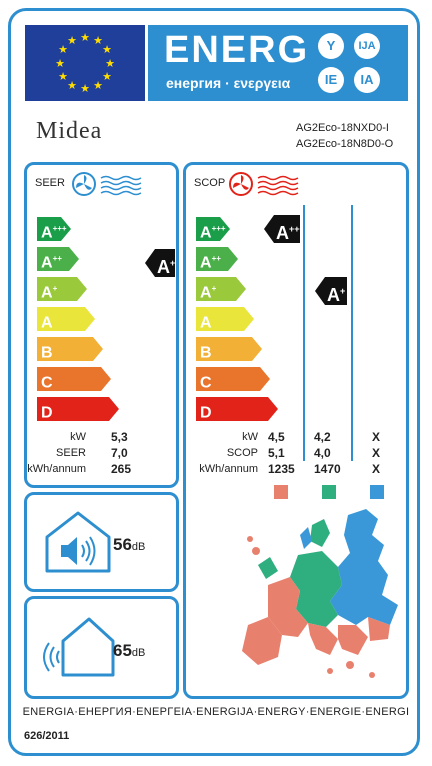  I want to click on cooling-class-bar: B, so click(70, 349).